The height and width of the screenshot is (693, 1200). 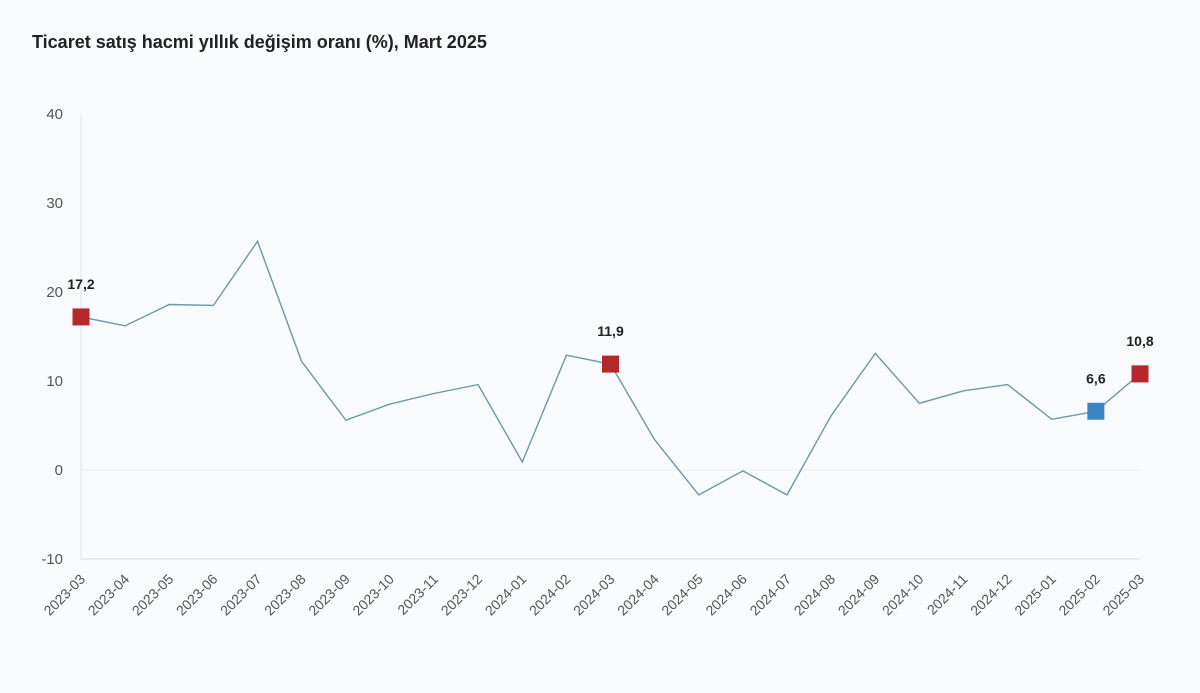 What do you see at coordinates (59, 470) in the screenshot?
I see `y-tick-label: 0` at bounding box center [59, 470].